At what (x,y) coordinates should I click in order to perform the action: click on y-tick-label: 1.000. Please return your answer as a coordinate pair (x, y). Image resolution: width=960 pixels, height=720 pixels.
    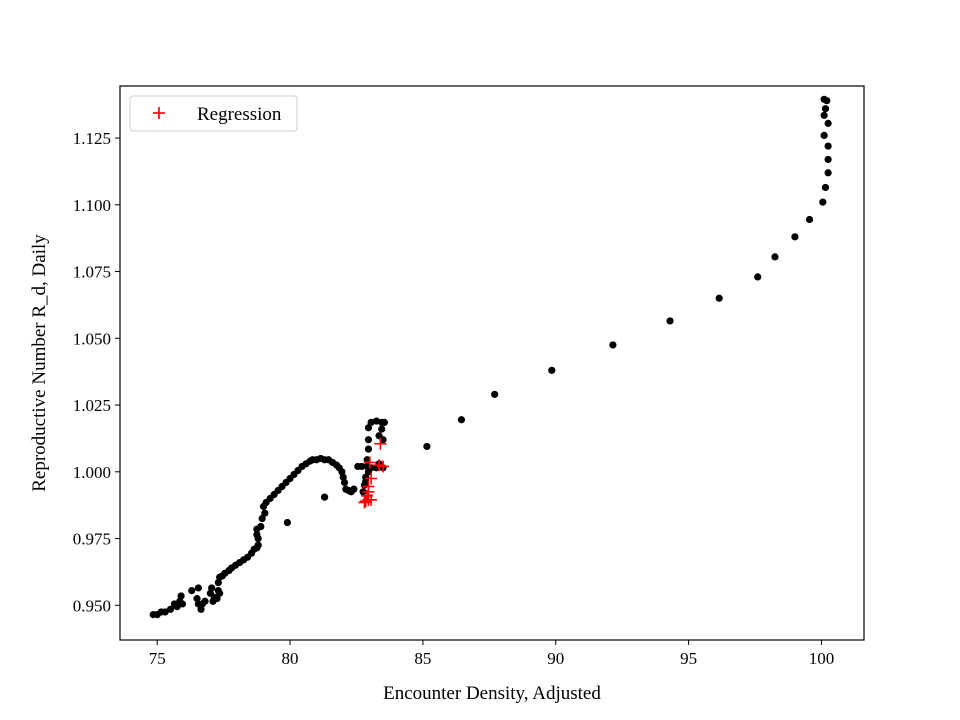
    Looking at the image, I should click on (92, 472).